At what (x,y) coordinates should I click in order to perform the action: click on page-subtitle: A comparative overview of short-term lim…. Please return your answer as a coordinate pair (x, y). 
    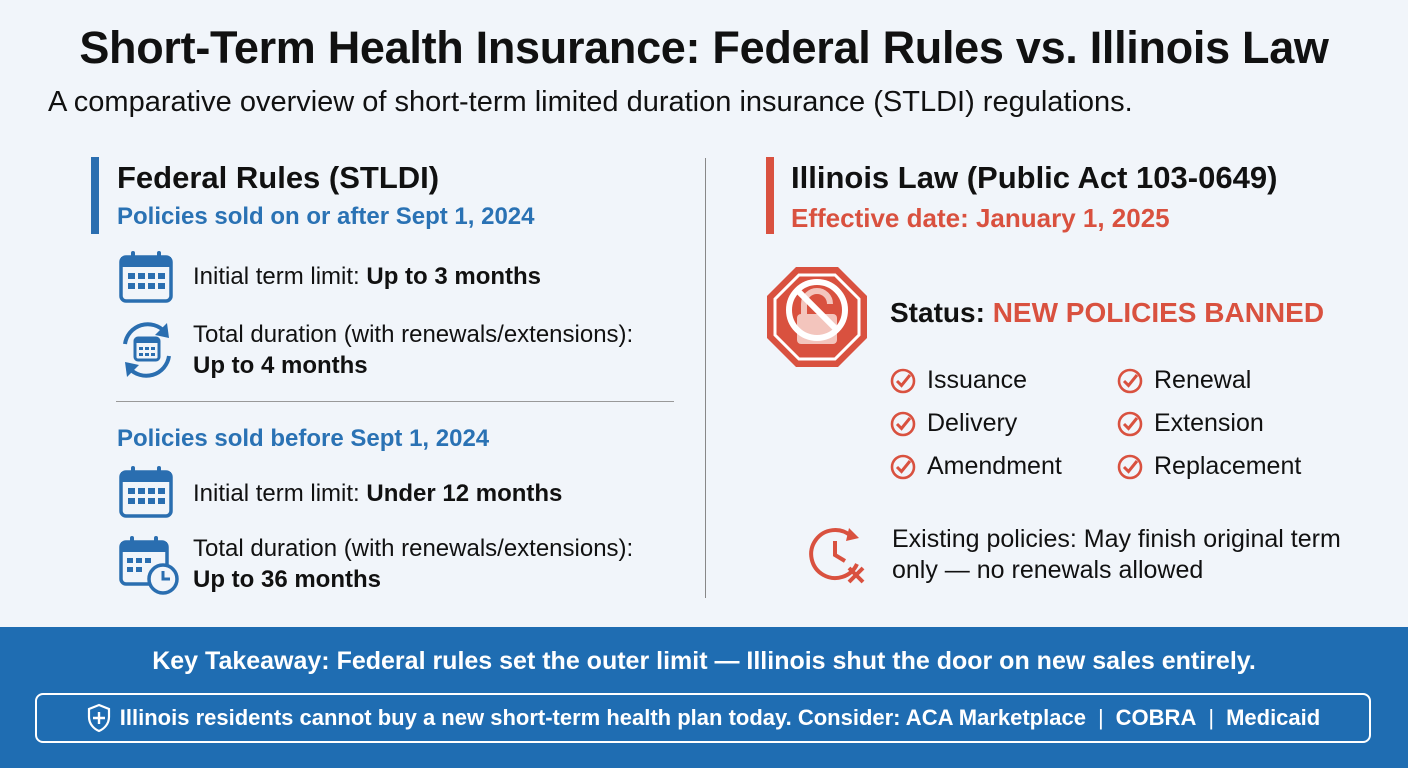
    Looking at the image, I should click on (590, 102).